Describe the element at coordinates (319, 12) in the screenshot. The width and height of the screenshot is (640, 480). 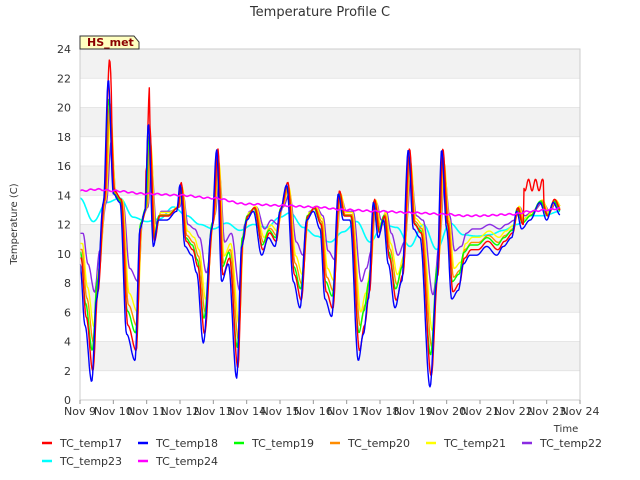
I see `chart-title: Temperature Profile C` at that location.